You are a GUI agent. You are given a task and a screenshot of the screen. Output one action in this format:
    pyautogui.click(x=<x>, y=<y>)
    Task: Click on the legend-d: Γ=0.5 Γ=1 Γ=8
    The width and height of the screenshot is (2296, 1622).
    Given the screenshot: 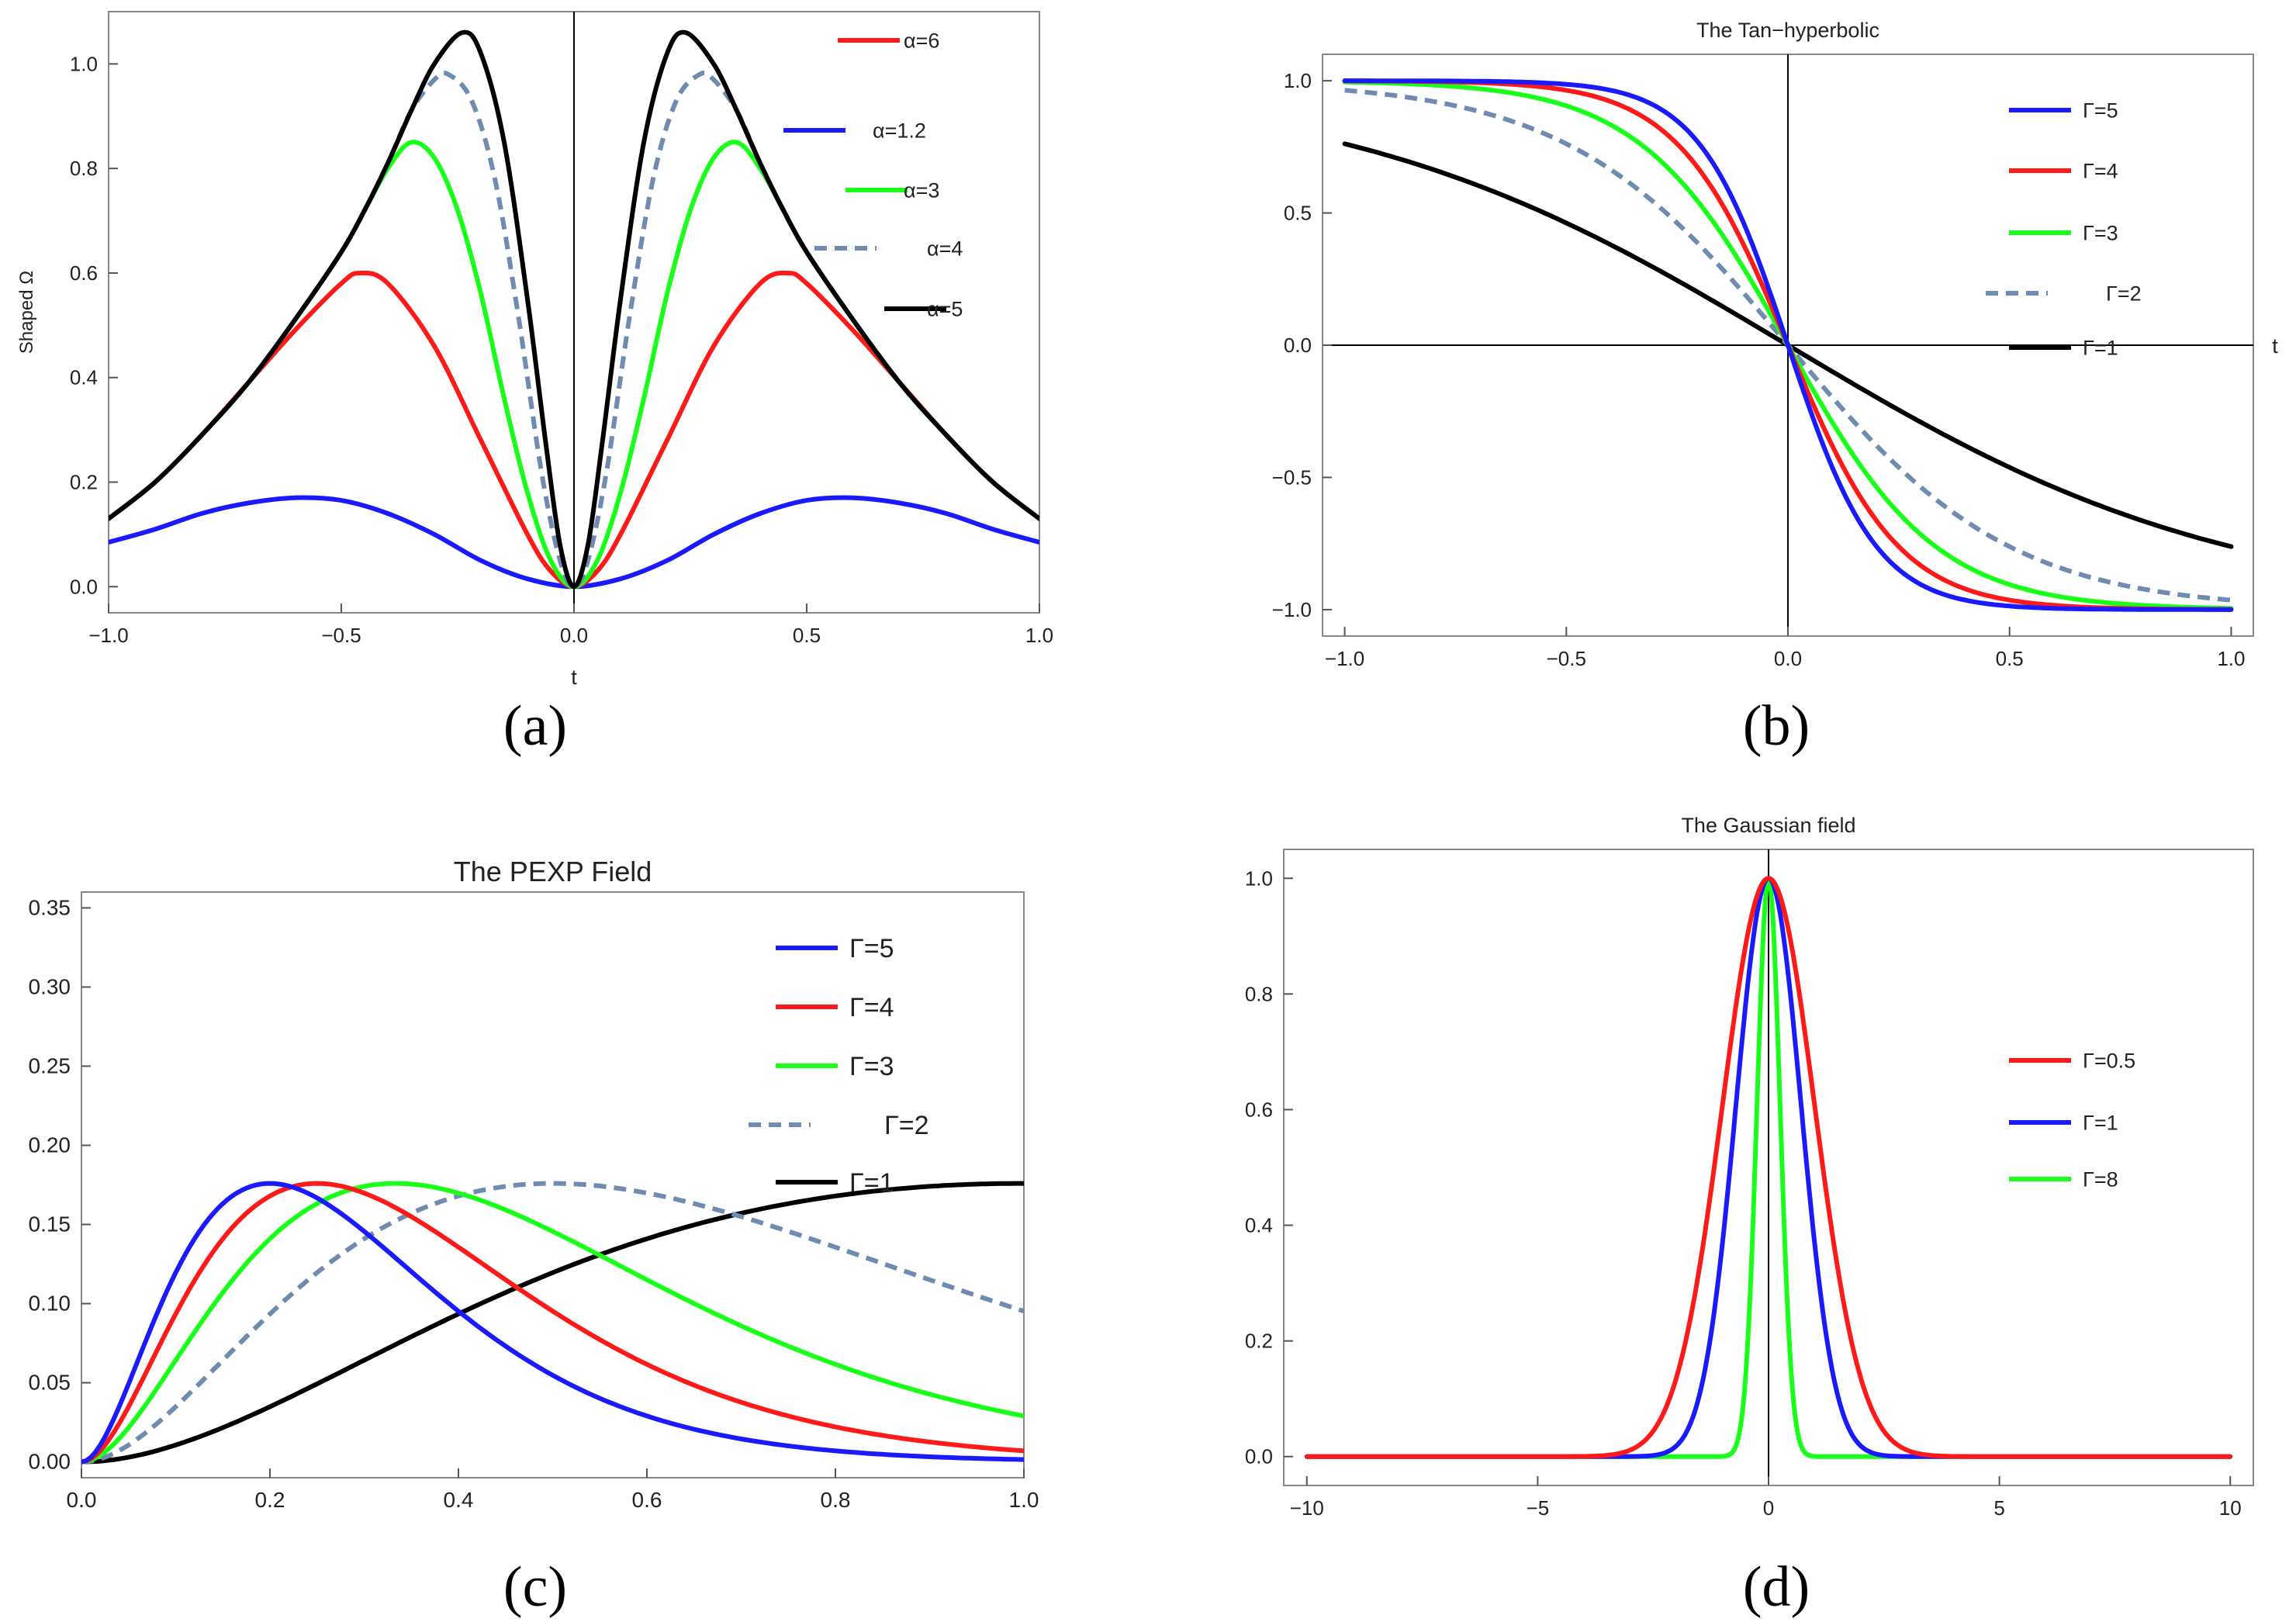 What is the action you would take?
    pyautogui.click(x=2072, y=1120)
    